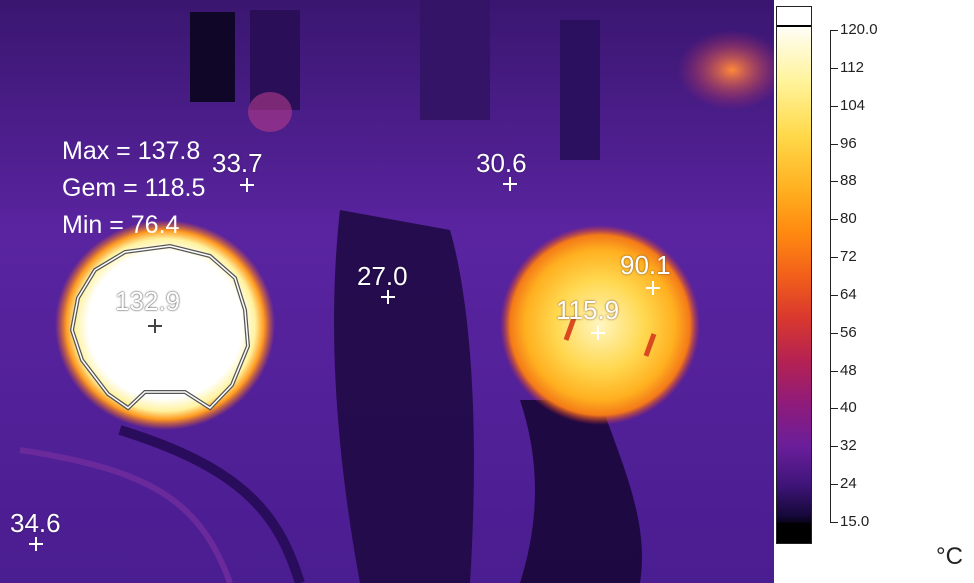  Describe the element at coordinates (645, 265) in the screenshot. I see `spot-label: 90.1` at that location.